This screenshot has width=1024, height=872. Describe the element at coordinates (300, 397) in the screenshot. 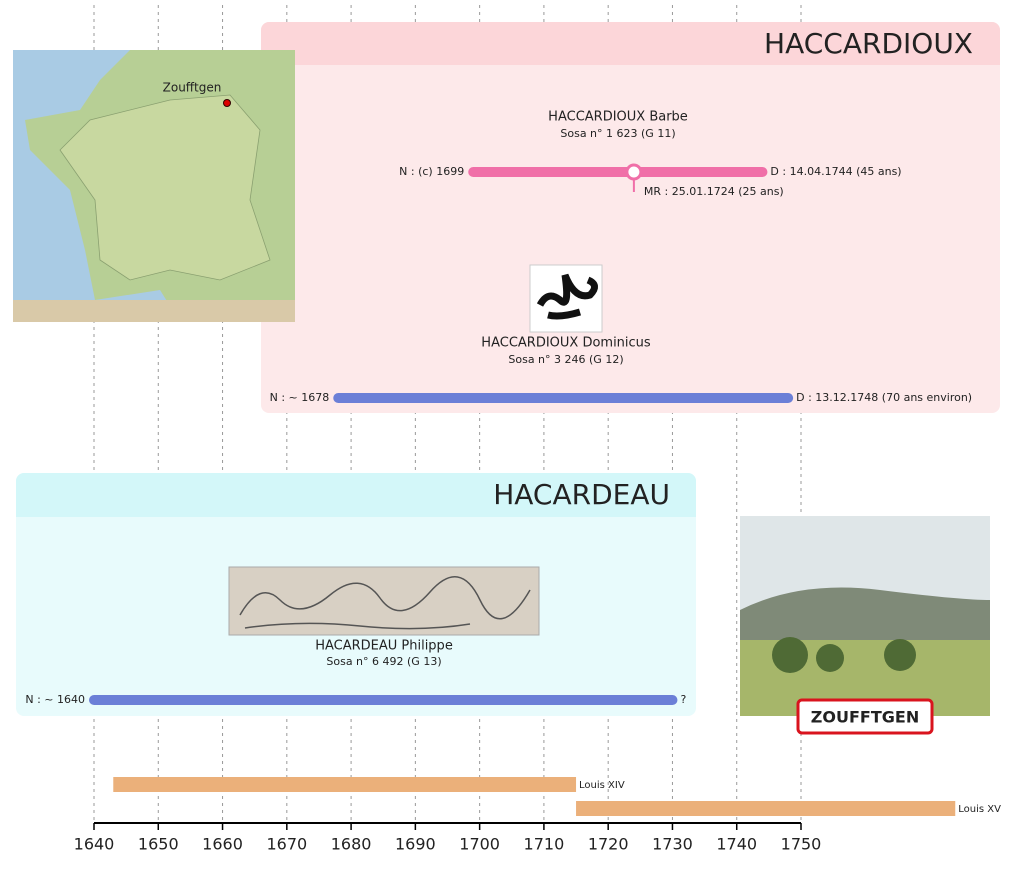

I see `birth-label: N : ~ 1678` at that location.